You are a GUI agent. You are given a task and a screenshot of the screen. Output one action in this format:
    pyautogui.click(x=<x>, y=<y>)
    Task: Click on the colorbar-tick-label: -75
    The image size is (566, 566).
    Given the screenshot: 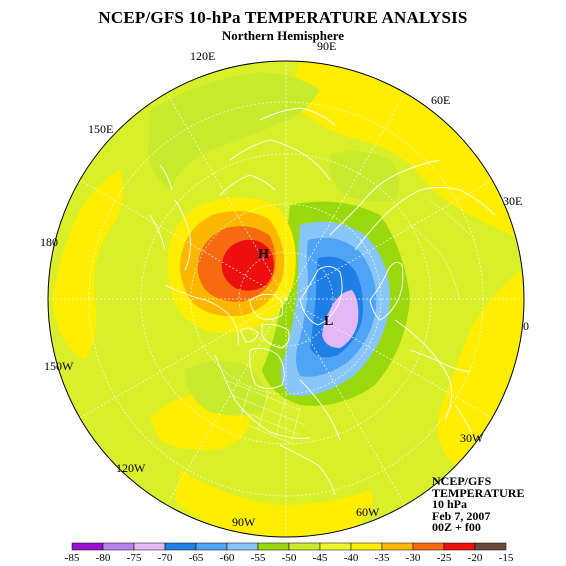 What is the action you would take?
    pyautogui.click(x=134, y=558)
    